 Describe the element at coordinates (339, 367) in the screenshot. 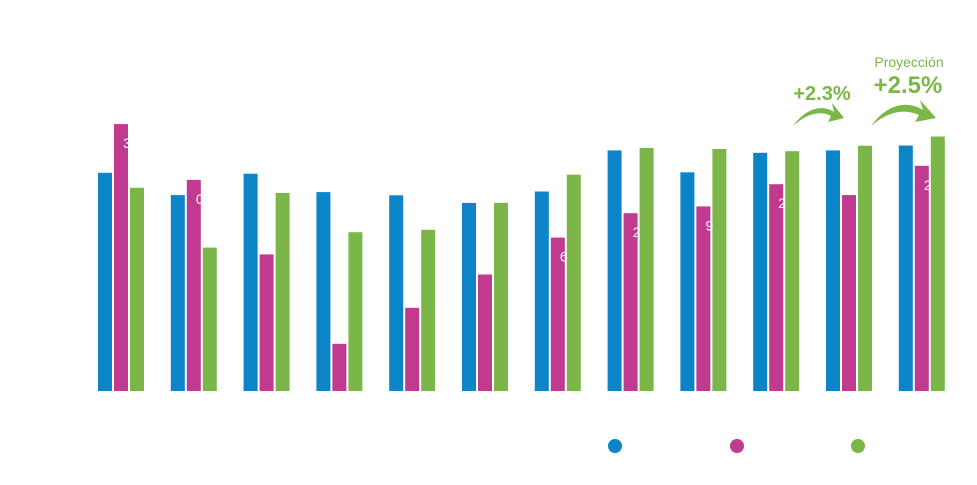

I see `bar-g4-s2` at that location.